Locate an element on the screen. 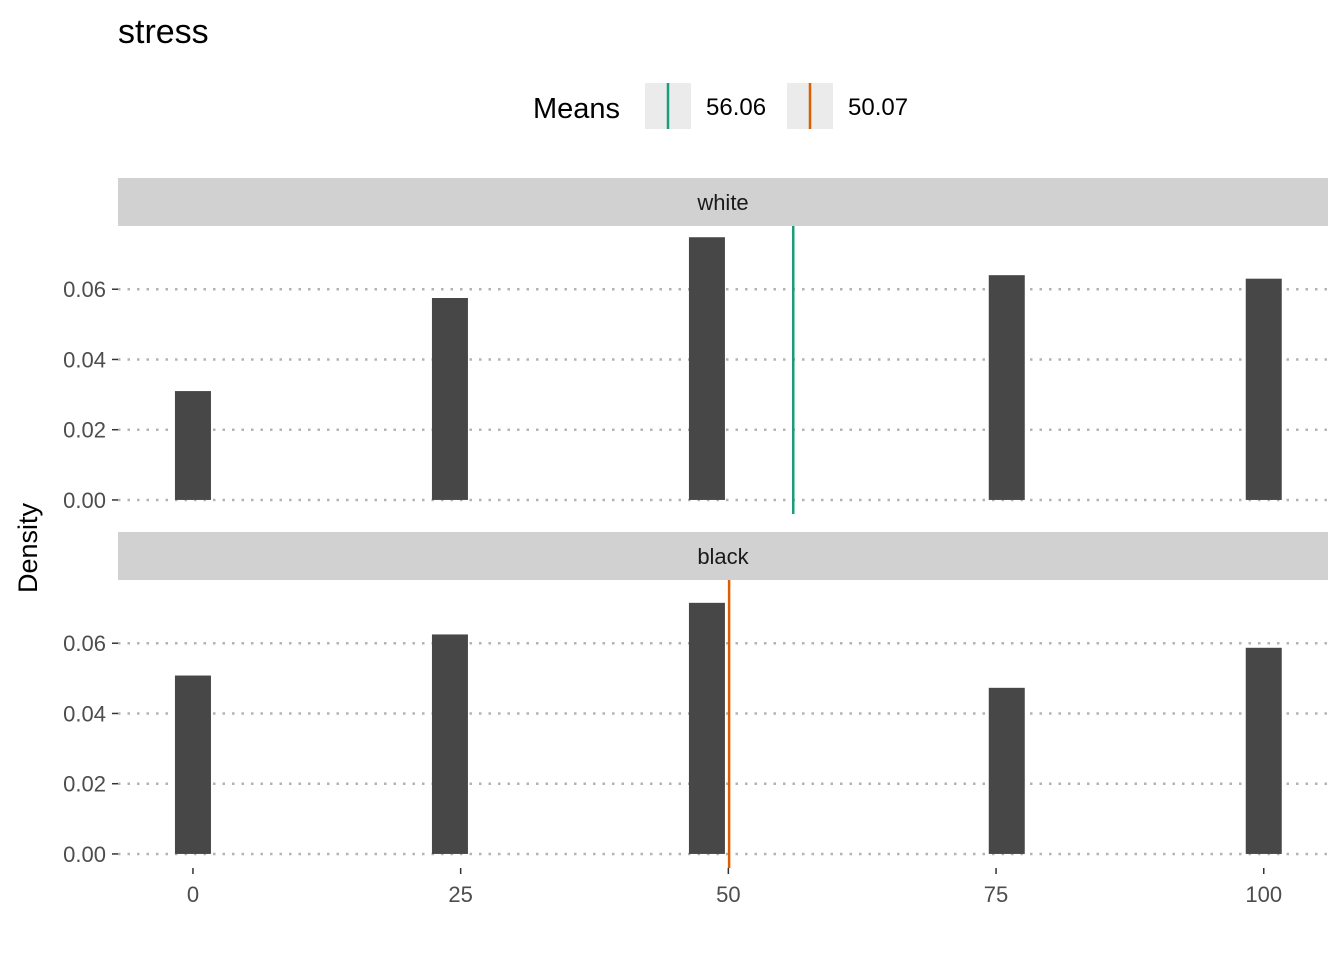 The image size is (1344, 960). legend-label: 56.06 is located at coordinates (736, 107).